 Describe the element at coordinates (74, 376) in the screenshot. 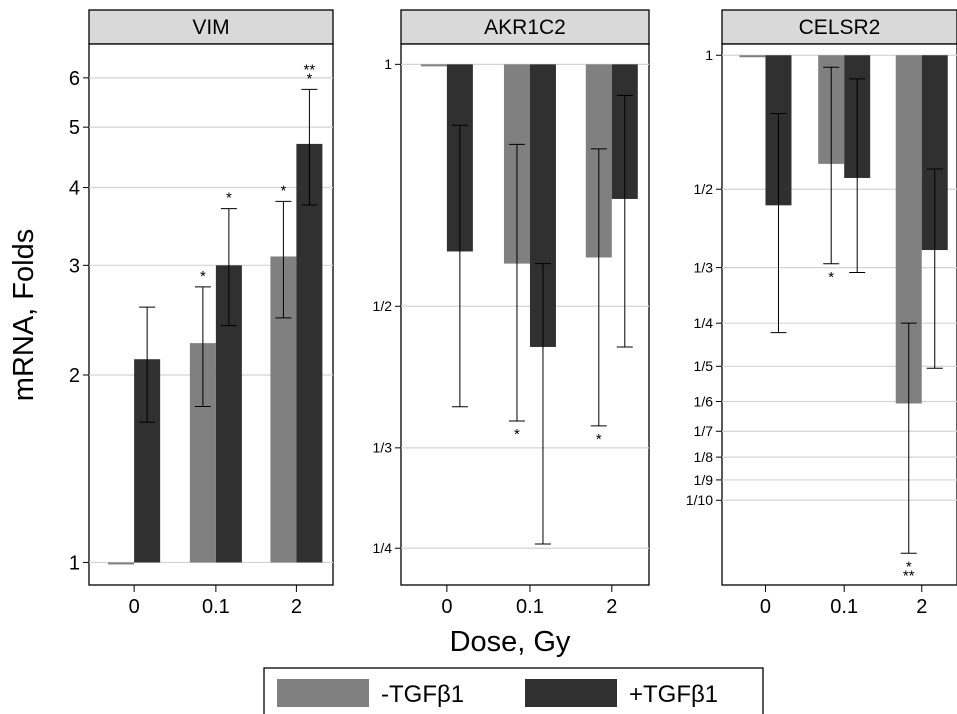

I see `y-tick-label: 2` at that location.